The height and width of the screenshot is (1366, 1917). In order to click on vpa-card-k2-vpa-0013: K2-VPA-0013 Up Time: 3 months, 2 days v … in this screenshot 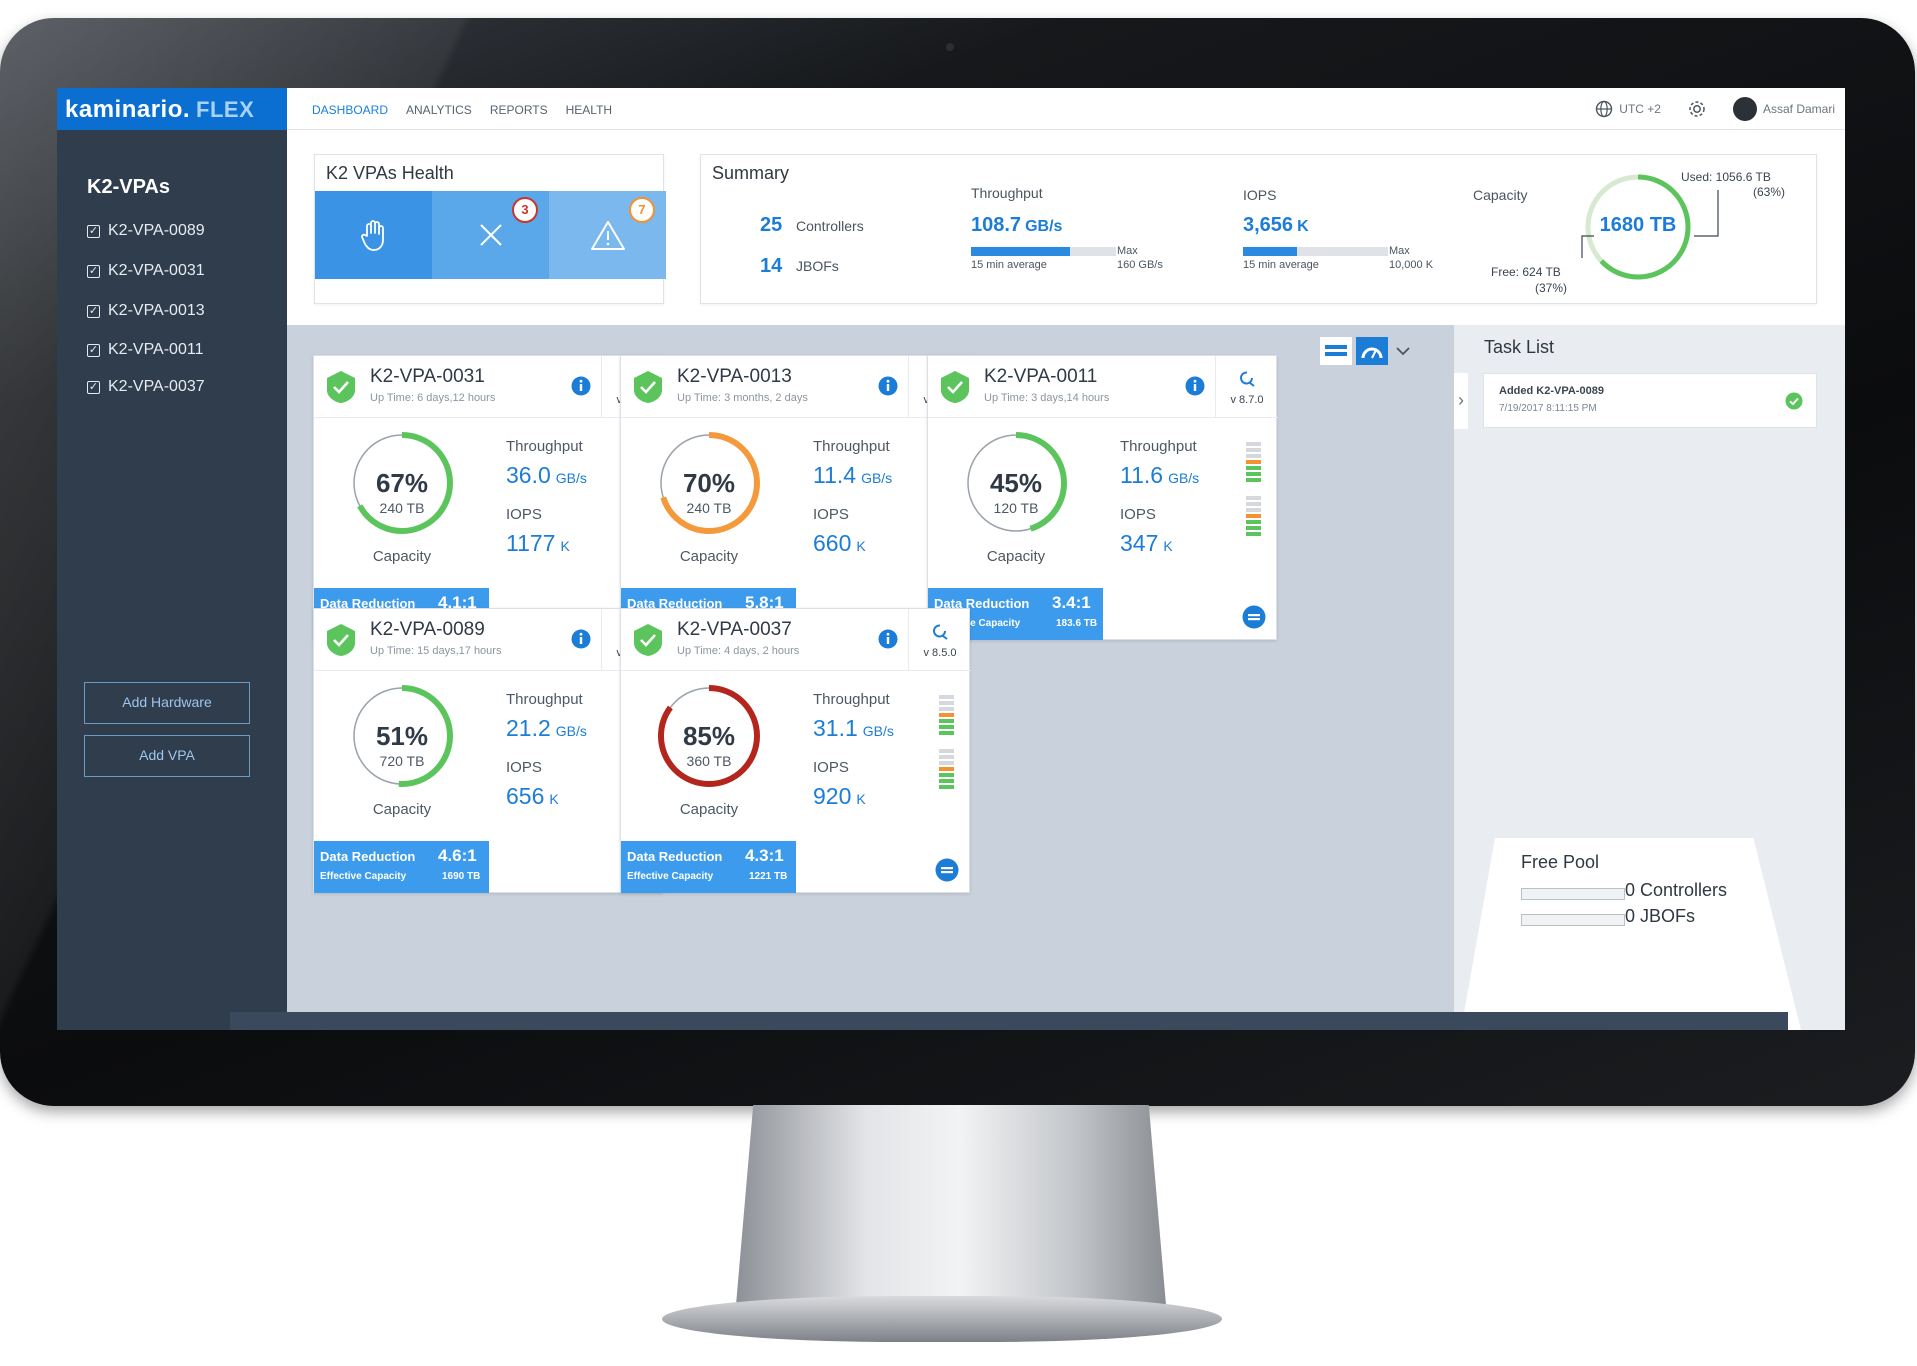, I will do `click(795, 497)`.